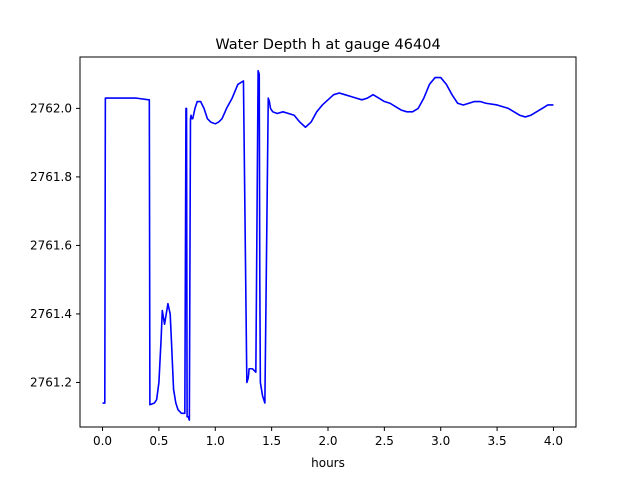 This screenshot has width=640, height=480. What do you see at coordinates (51, 314) in the screenshot?
I see `y-tick-label: 2761.4` at bounding box center [51, 314].